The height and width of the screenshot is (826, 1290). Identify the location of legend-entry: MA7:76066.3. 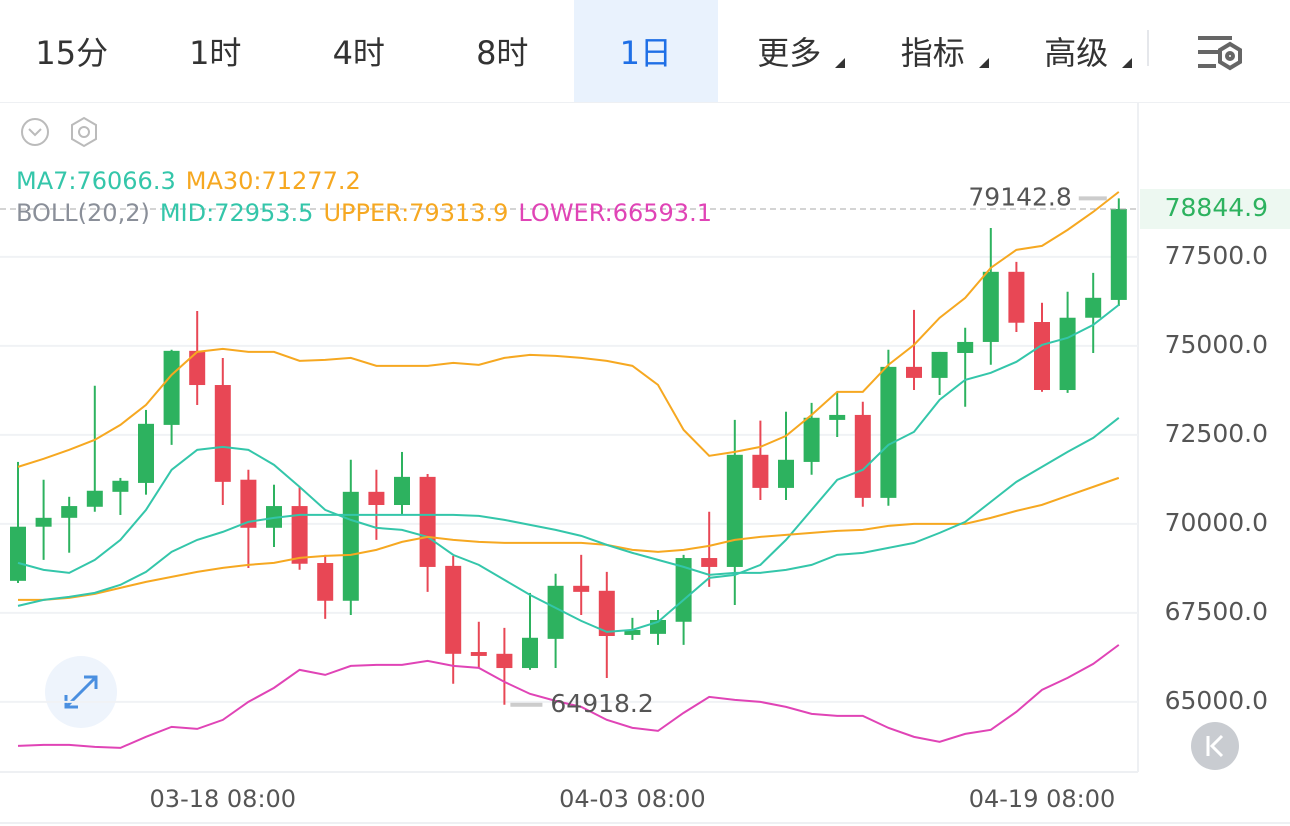
(96, 181).